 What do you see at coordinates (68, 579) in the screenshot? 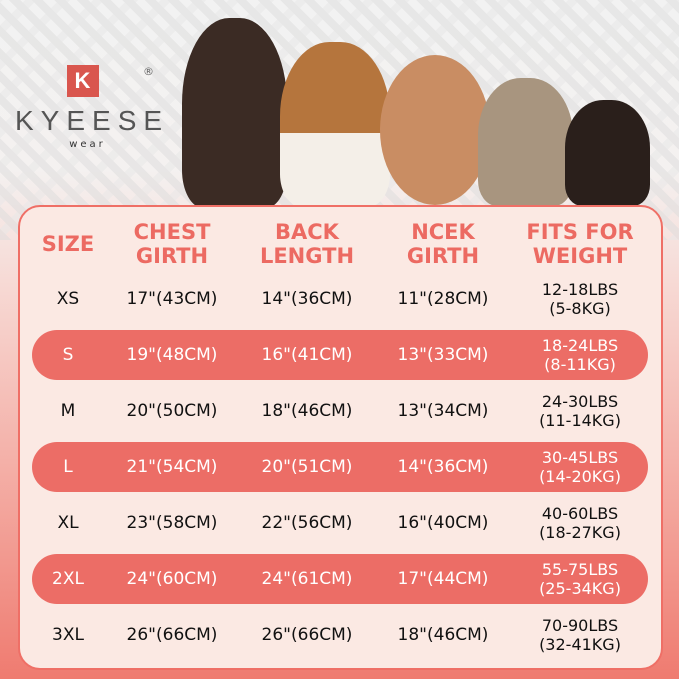
I see `size-cell: 2XL` at bounding box center [68, 579].